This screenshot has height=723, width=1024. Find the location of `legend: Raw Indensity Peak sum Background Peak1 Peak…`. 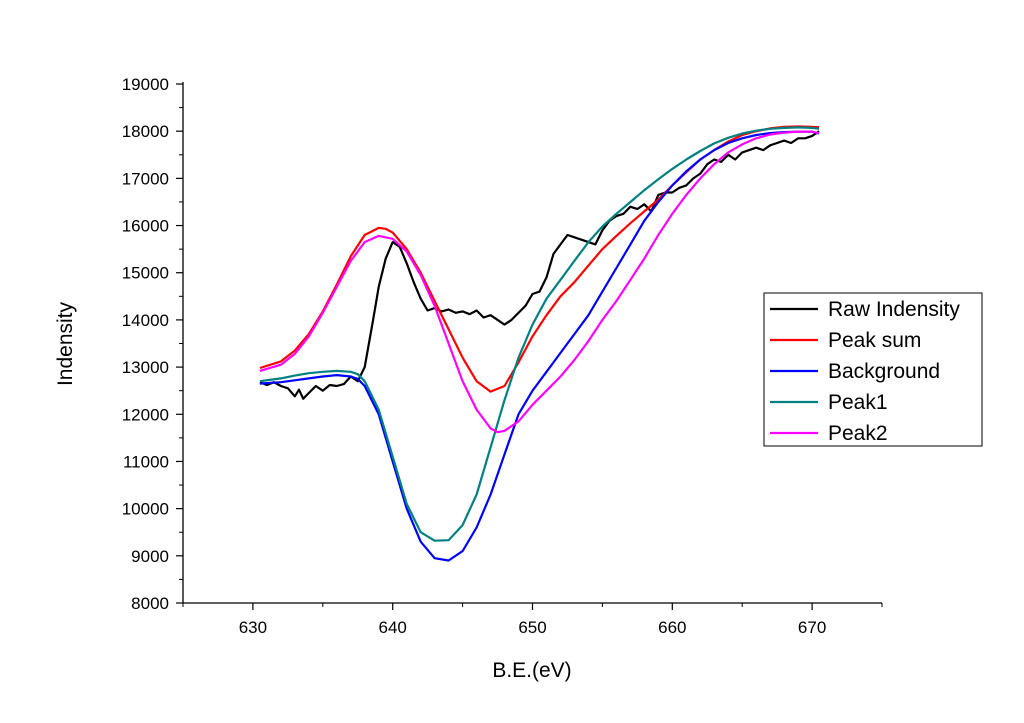

legend: Raw Indensity Peak sum Background Peak1 Peak… is located at coordinates (873, 369).